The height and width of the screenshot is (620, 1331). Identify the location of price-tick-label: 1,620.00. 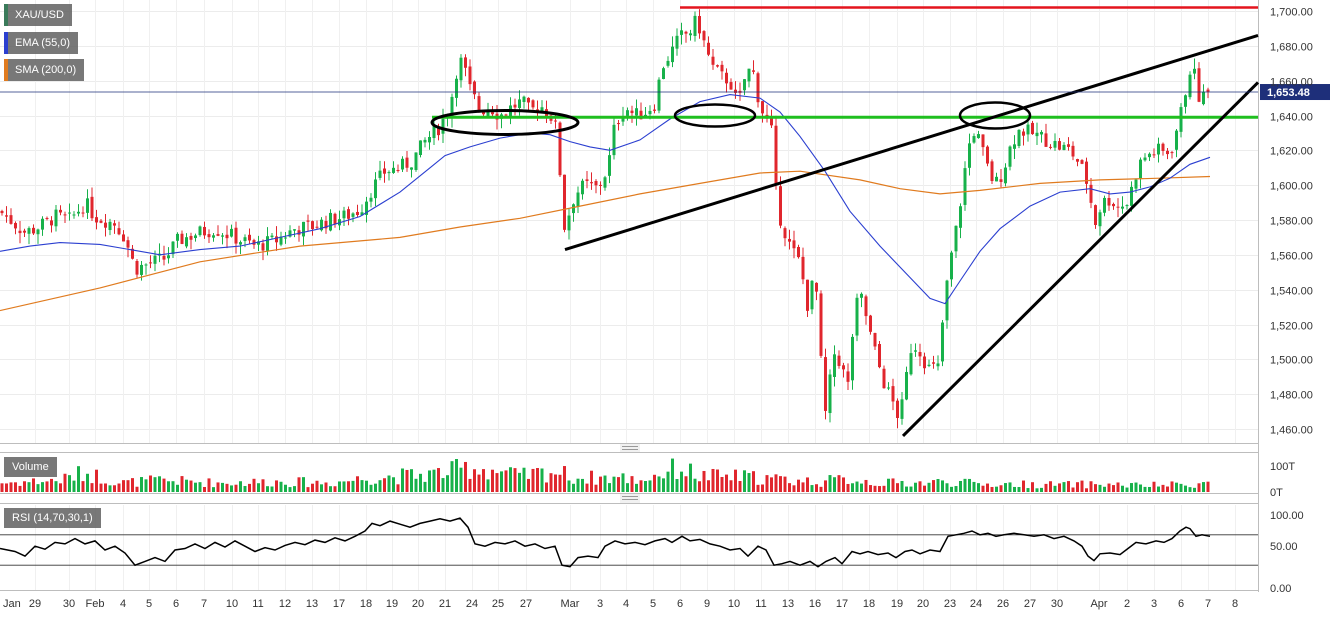
(1291, 152).